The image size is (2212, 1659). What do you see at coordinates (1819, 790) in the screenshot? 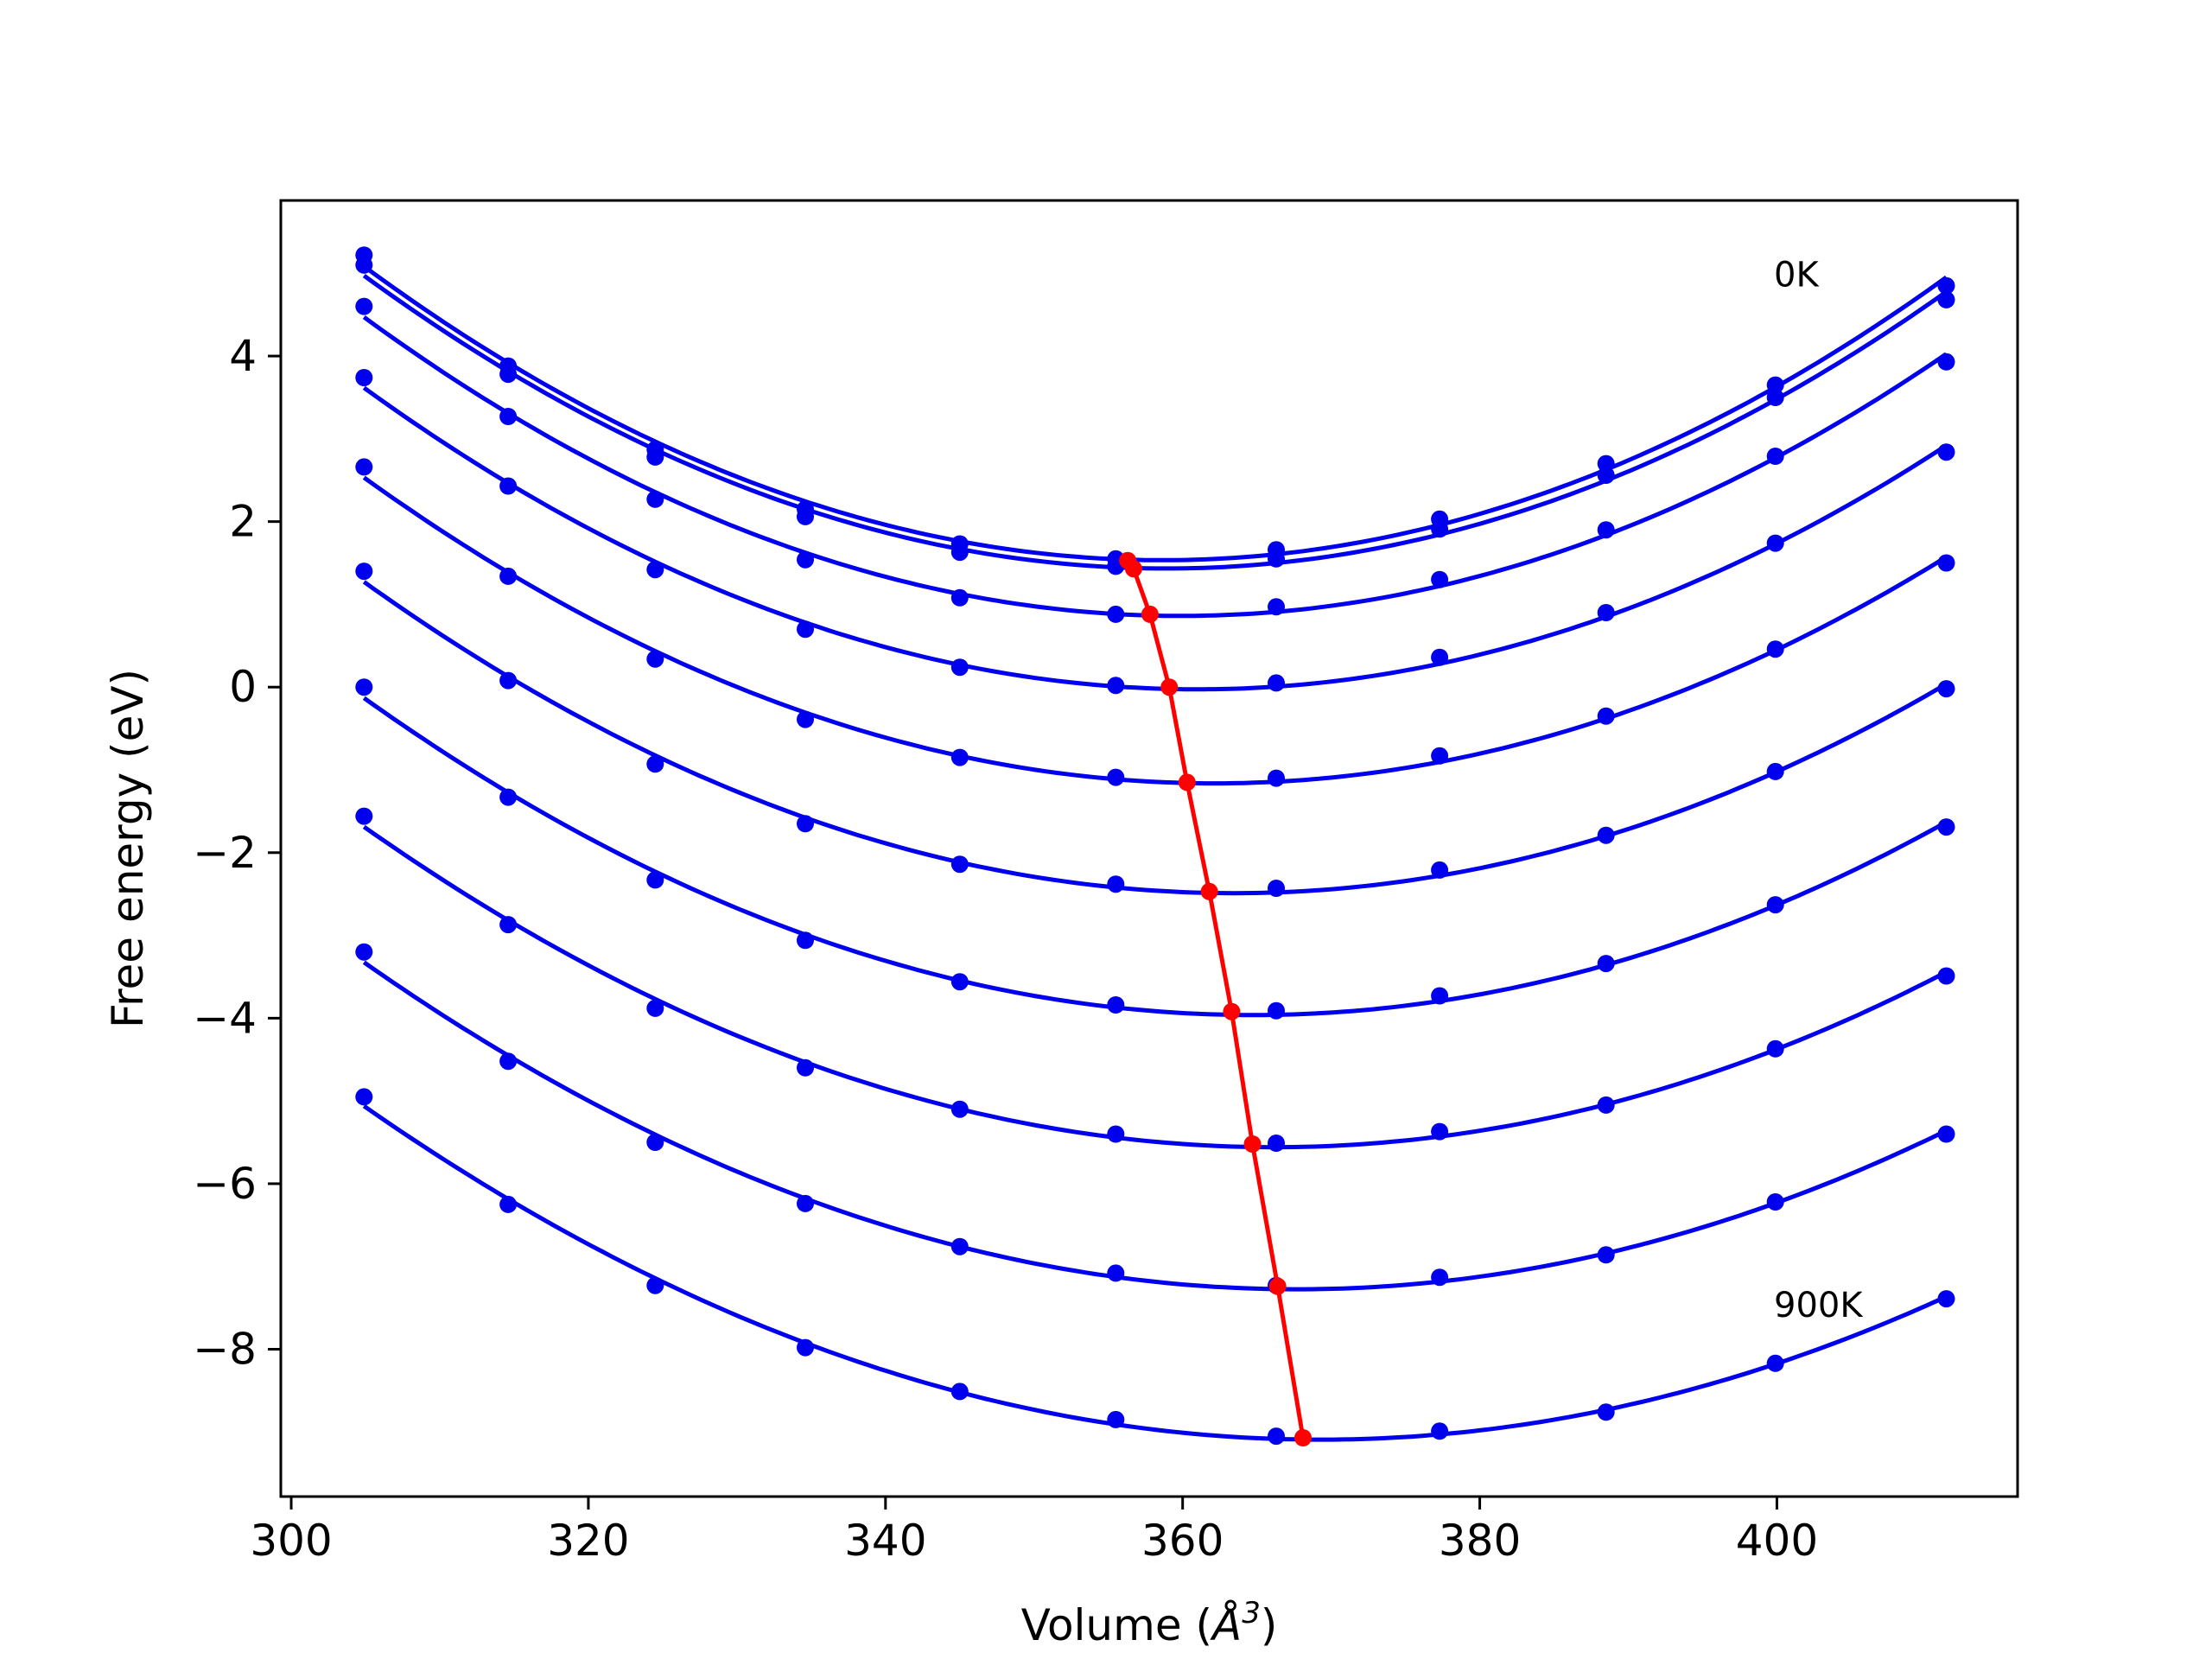
I see `annotations: 0K 900K` at bounding box center [1819, 790].